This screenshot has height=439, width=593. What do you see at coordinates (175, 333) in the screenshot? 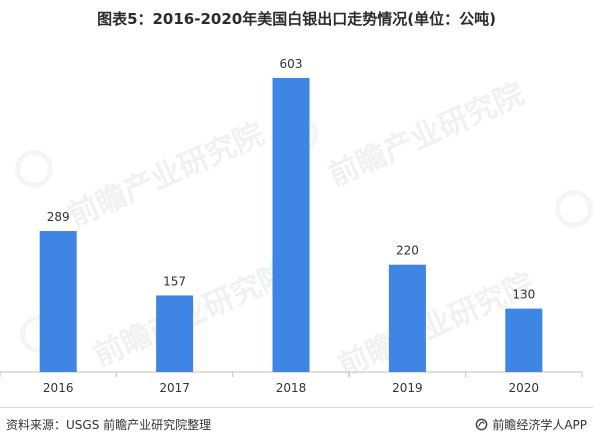
I see `bar-2017` at bounding box center [175, 333].